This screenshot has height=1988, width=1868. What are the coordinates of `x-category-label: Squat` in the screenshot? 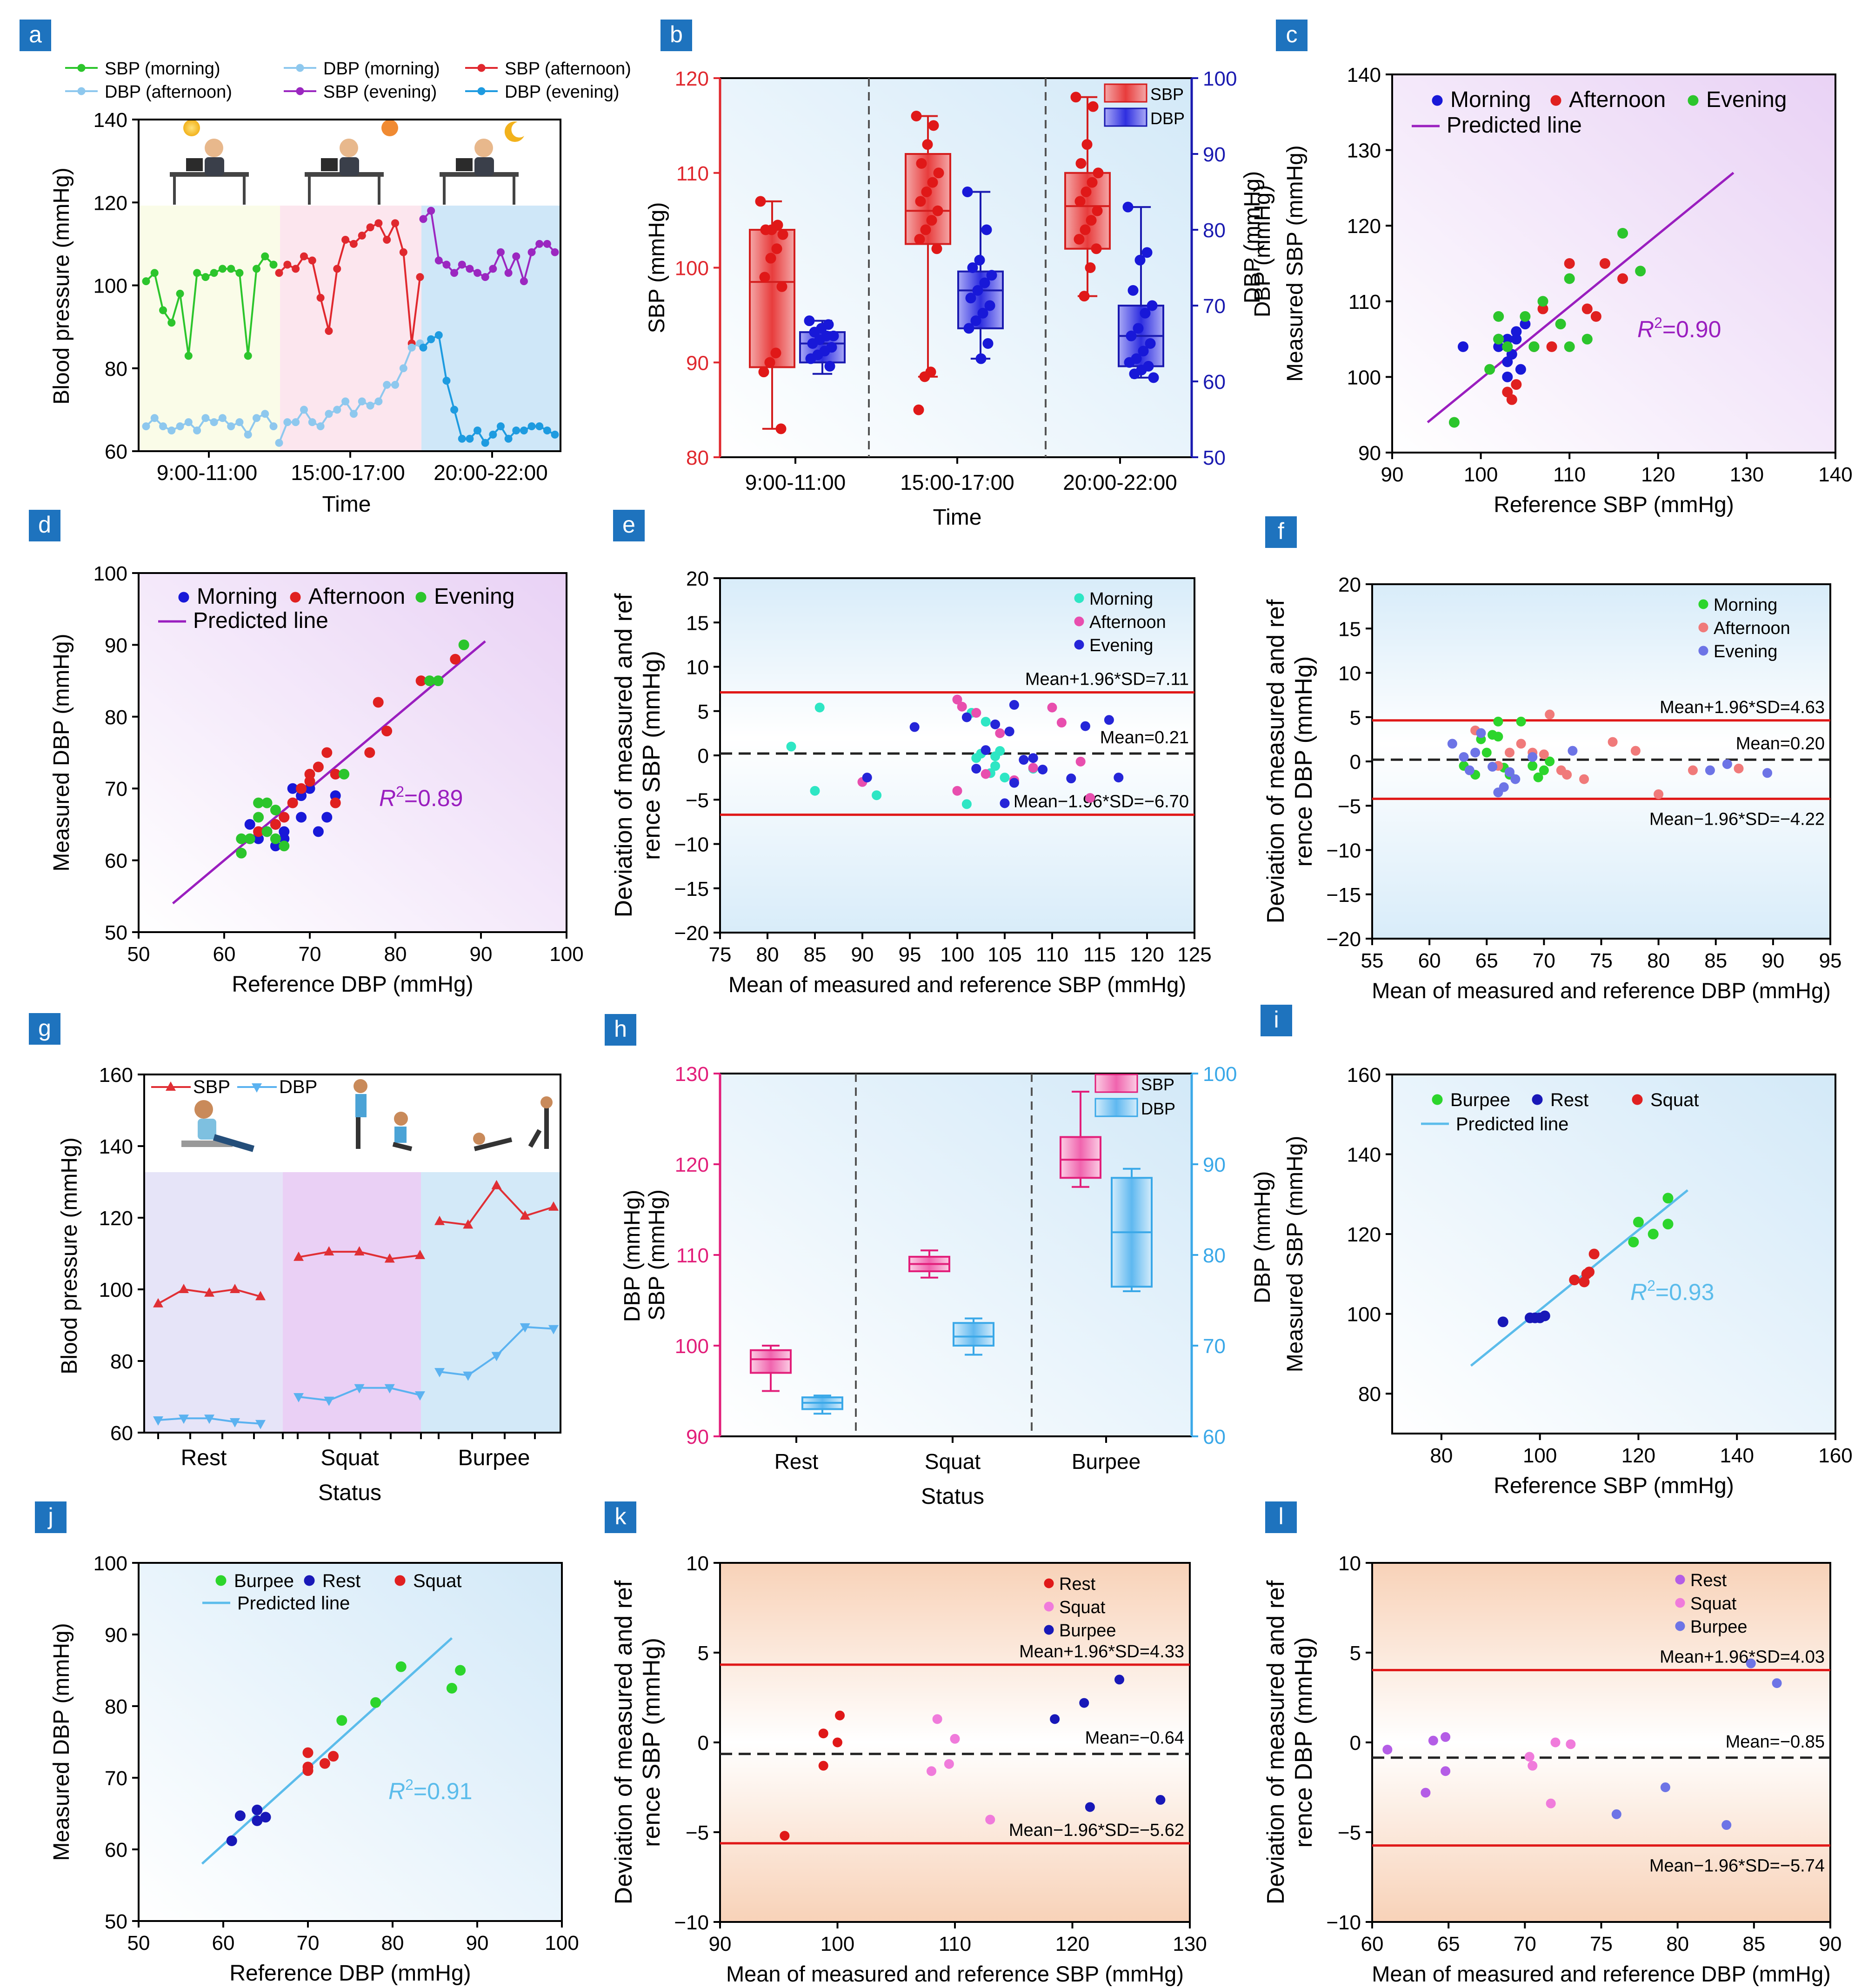 It's located at (953, 1461).